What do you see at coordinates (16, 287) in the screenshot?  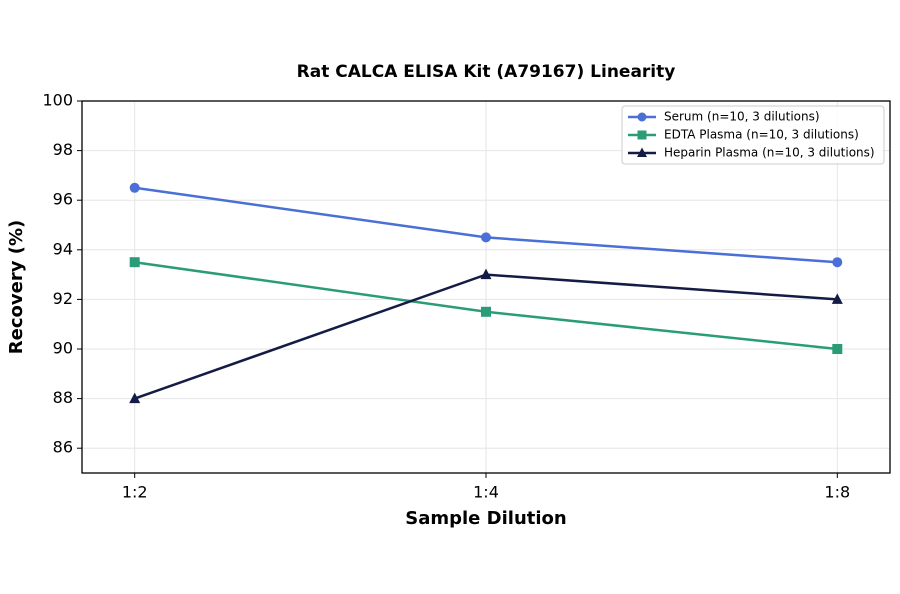 I see `y-axis-label: Recovery (%)` at bounding box center [16, 287].